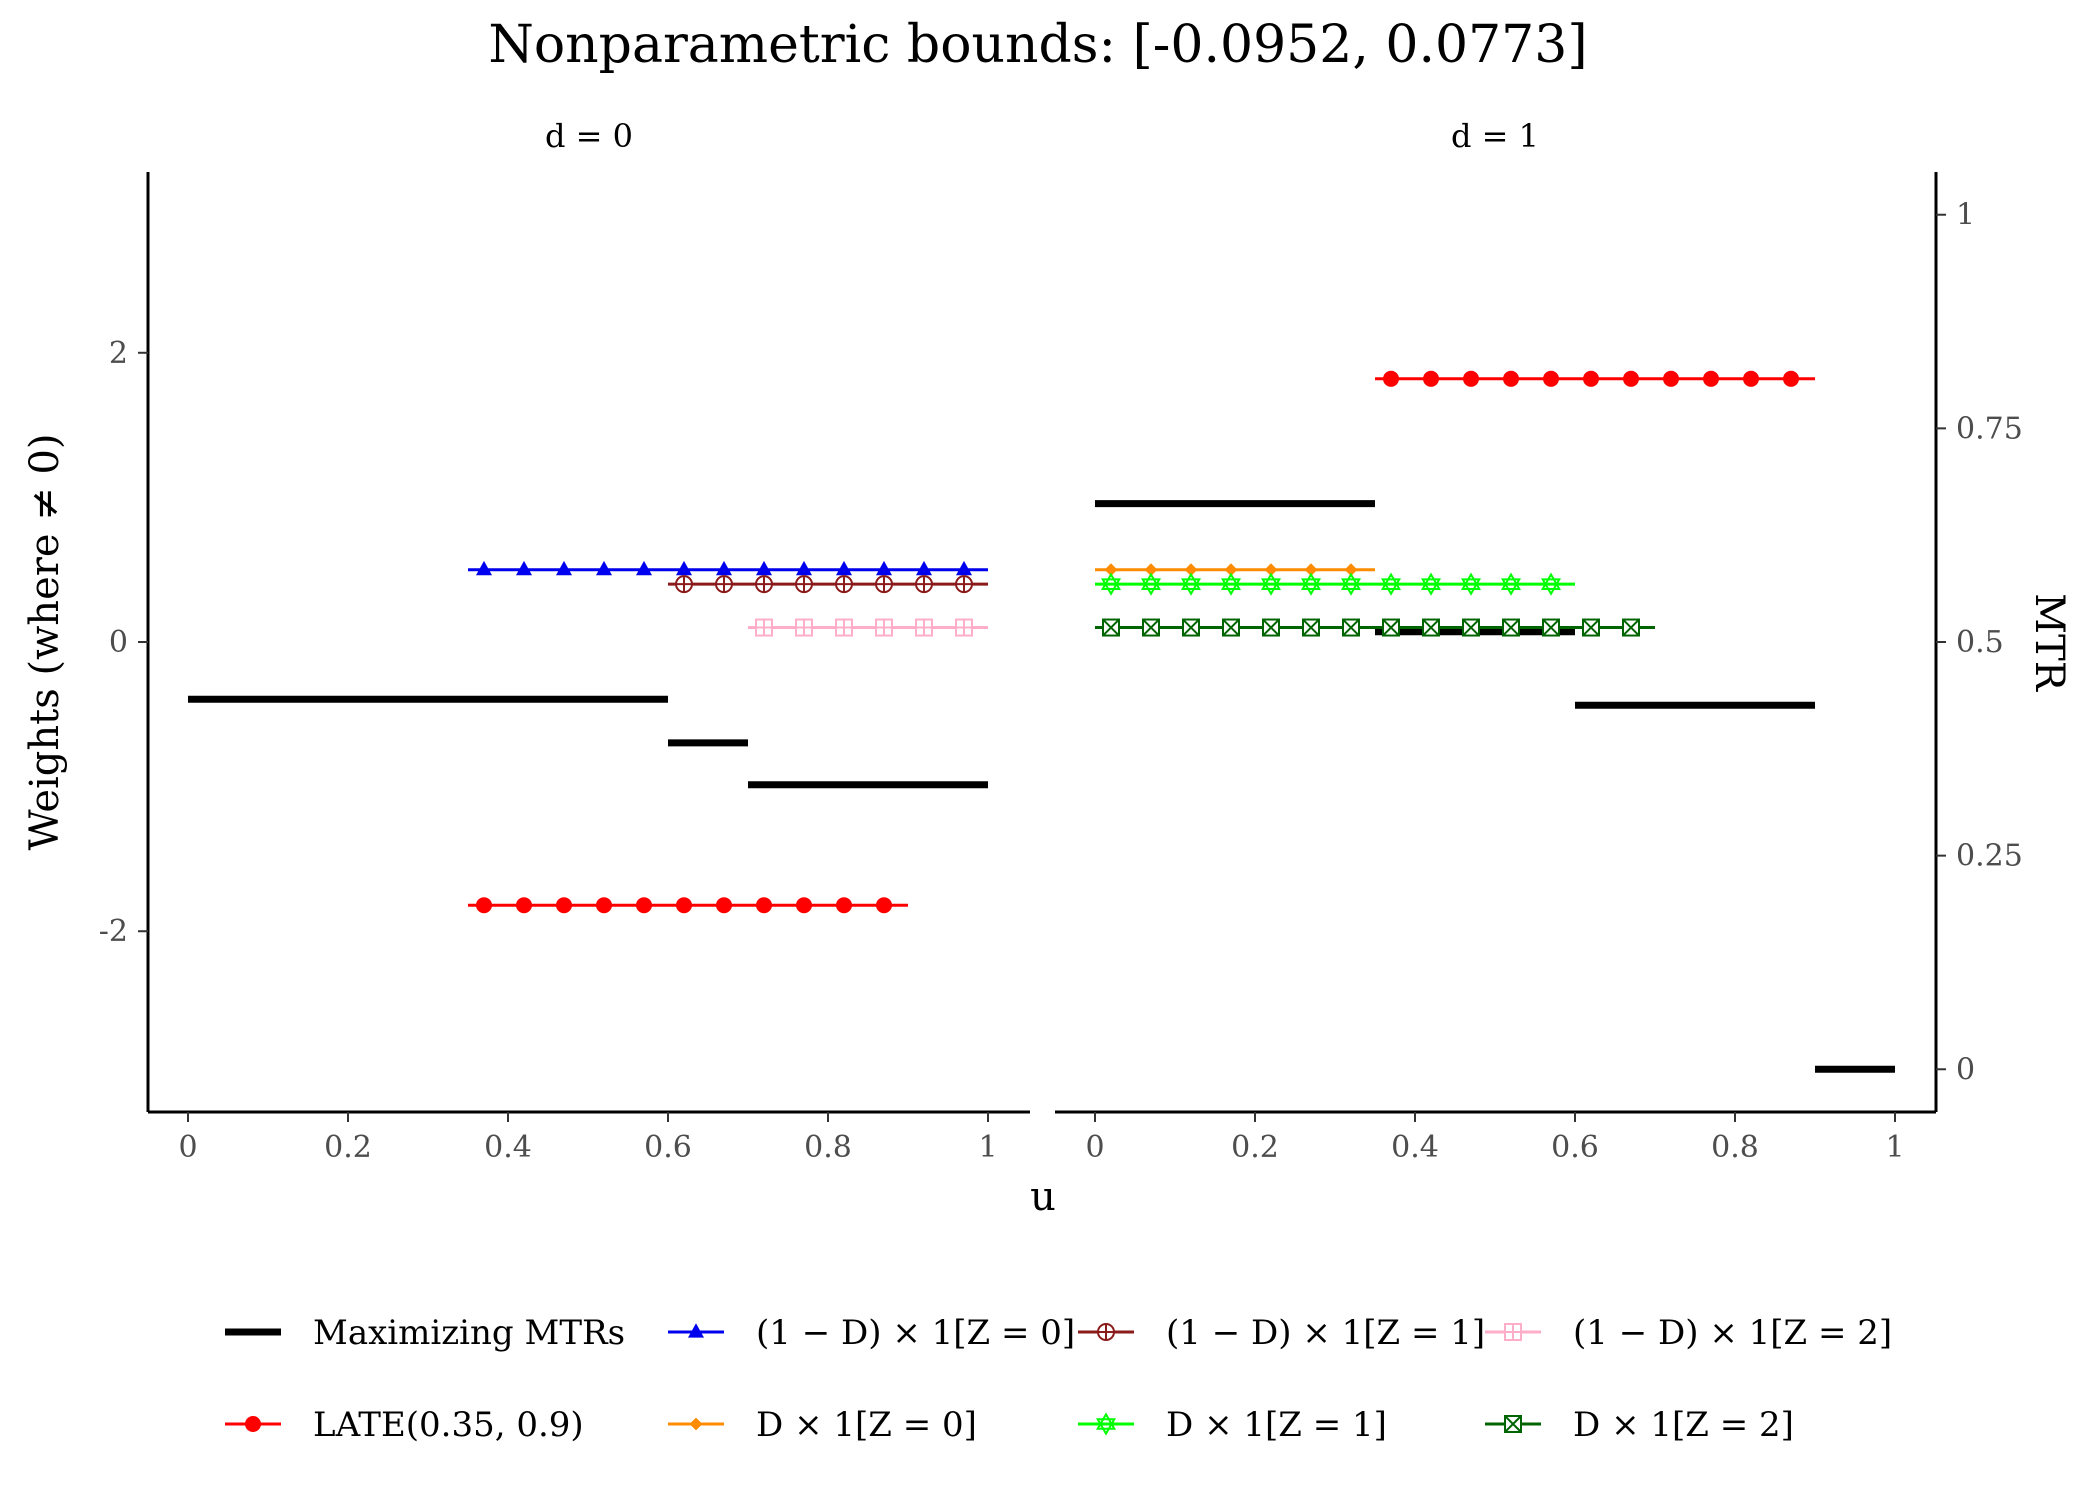 The width and height of the screenshot is (2100, 1500). What do you see at coordinates (118, 642) in the screenshot?
I see `y-left-tick-label: 0` at bounding box center [118, 642].